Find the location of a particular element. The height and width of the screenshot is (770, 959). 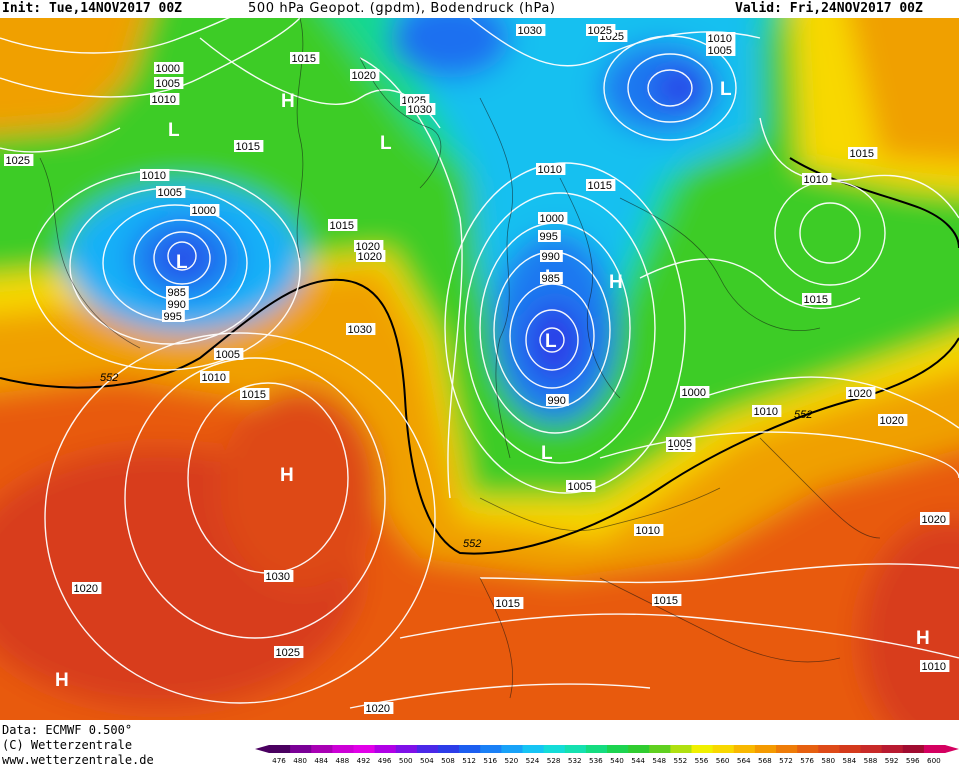

colorbar-tick-label: 524 is located at coordinates (533, 760).